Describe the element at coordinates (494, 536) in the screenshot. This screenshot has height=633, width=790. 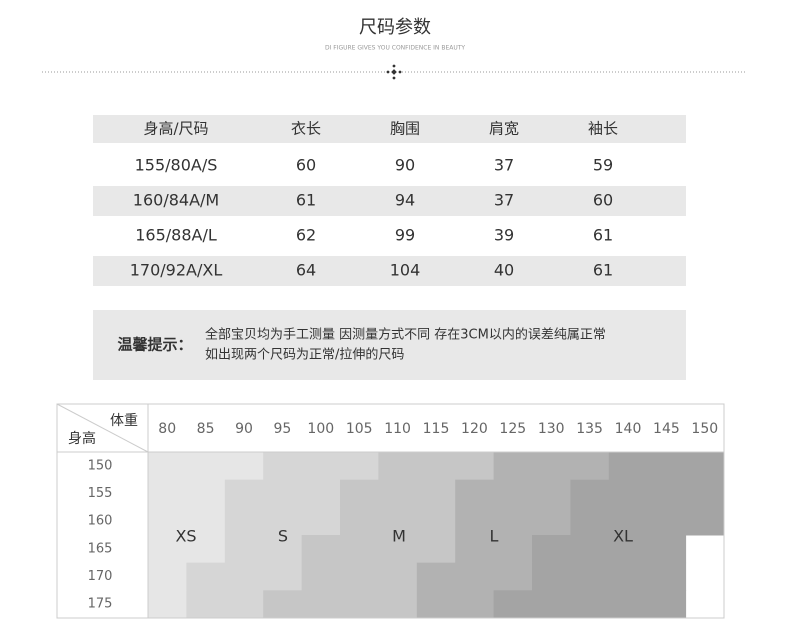
I see `size-label: L` at that location.